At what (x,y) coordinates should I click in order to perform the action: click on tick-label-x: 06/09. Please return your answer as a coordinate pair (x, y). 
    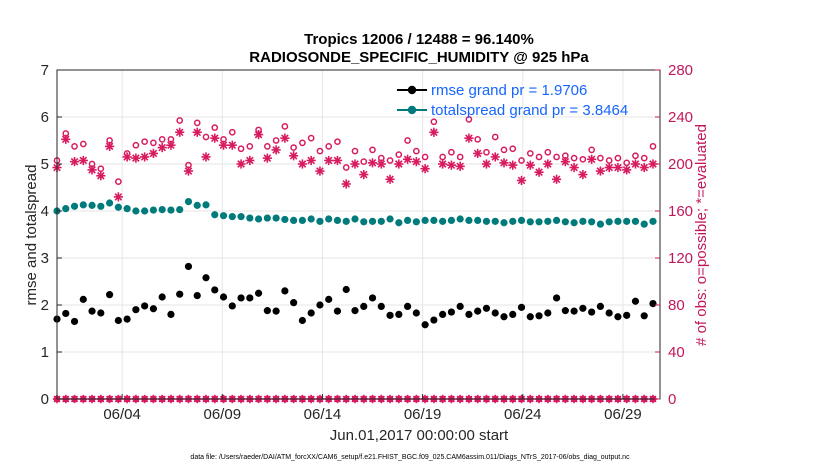
    Looking at the image, I should click on (223, 414).